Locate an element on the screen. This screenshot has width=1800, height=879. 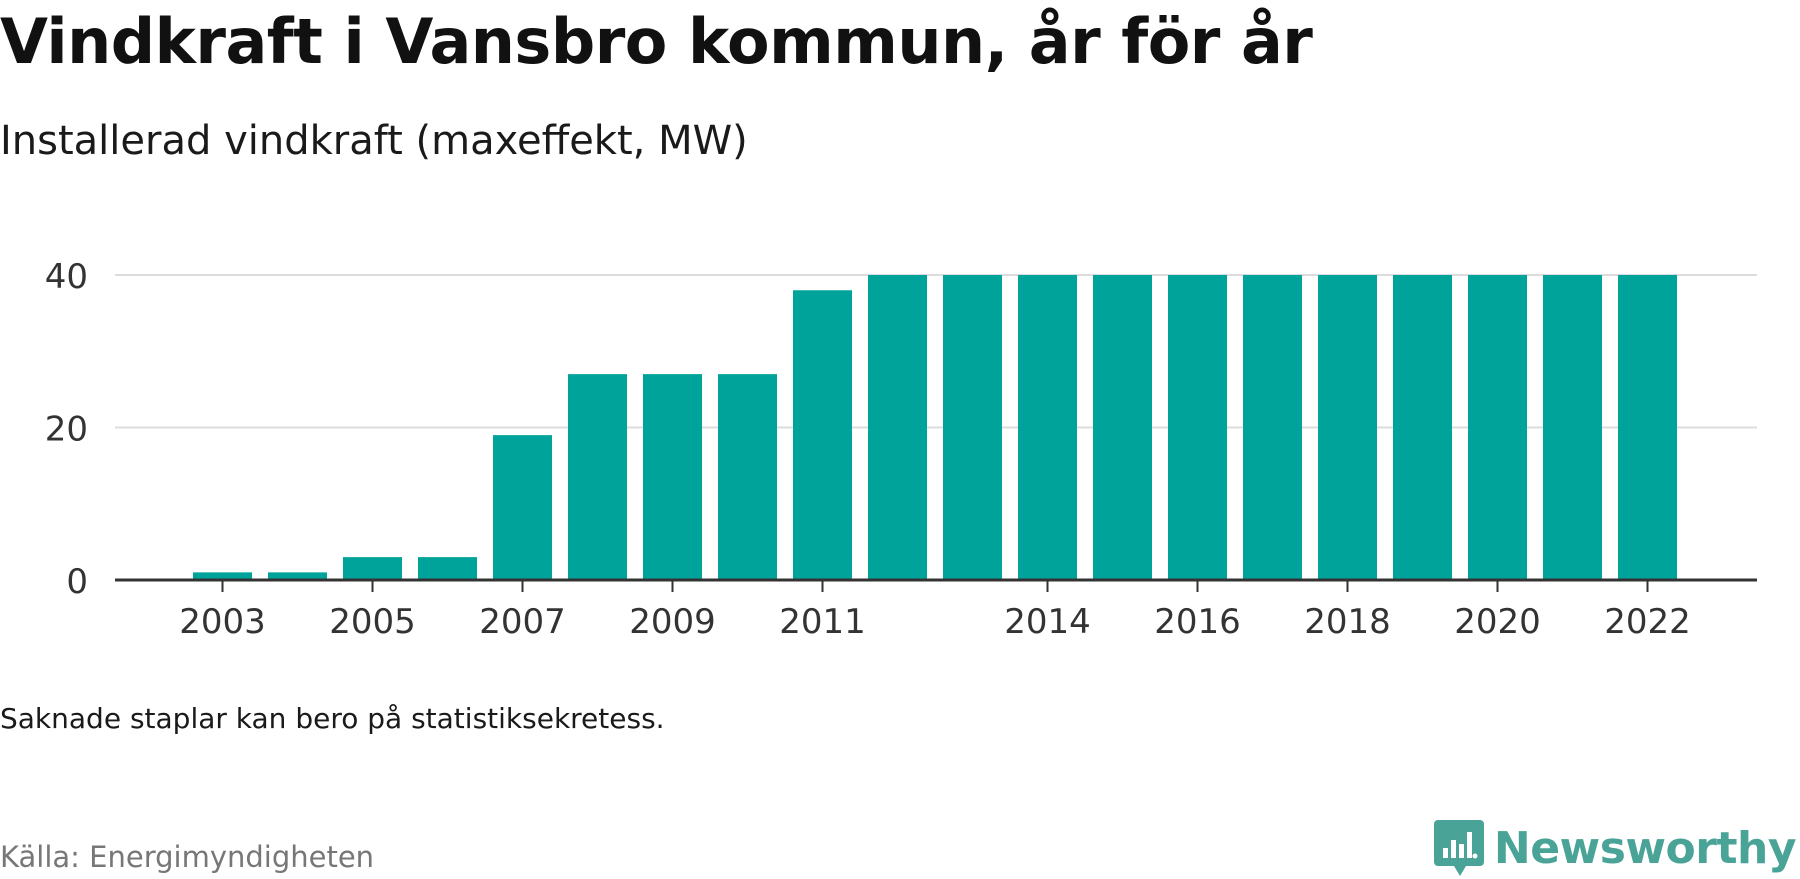
bar-2010 is located at coordinates (747, 477).